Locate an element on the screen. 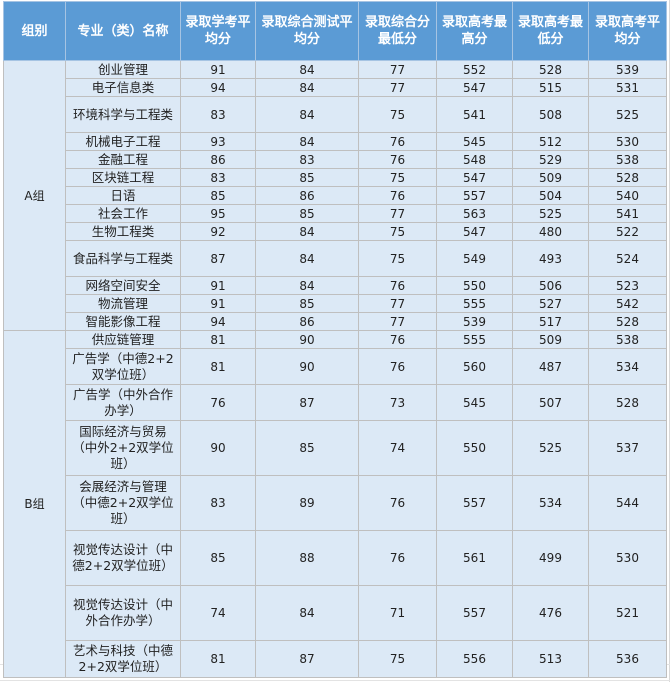 The image size is (670, 682). gk-min-cell: 480 is located at coordinates (550, 231).